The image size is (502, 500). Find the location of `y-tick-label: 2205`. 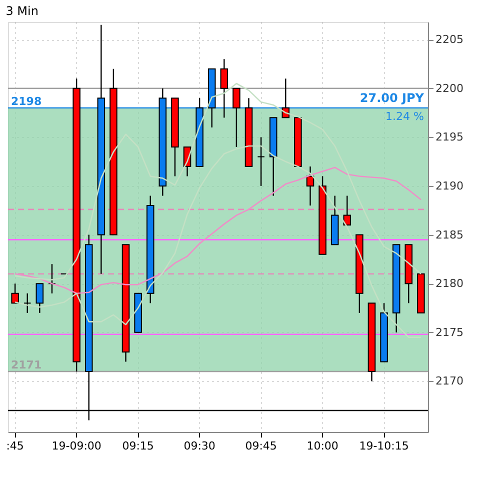

y-tick-label: 2205 is located at coordinates (450, 39).